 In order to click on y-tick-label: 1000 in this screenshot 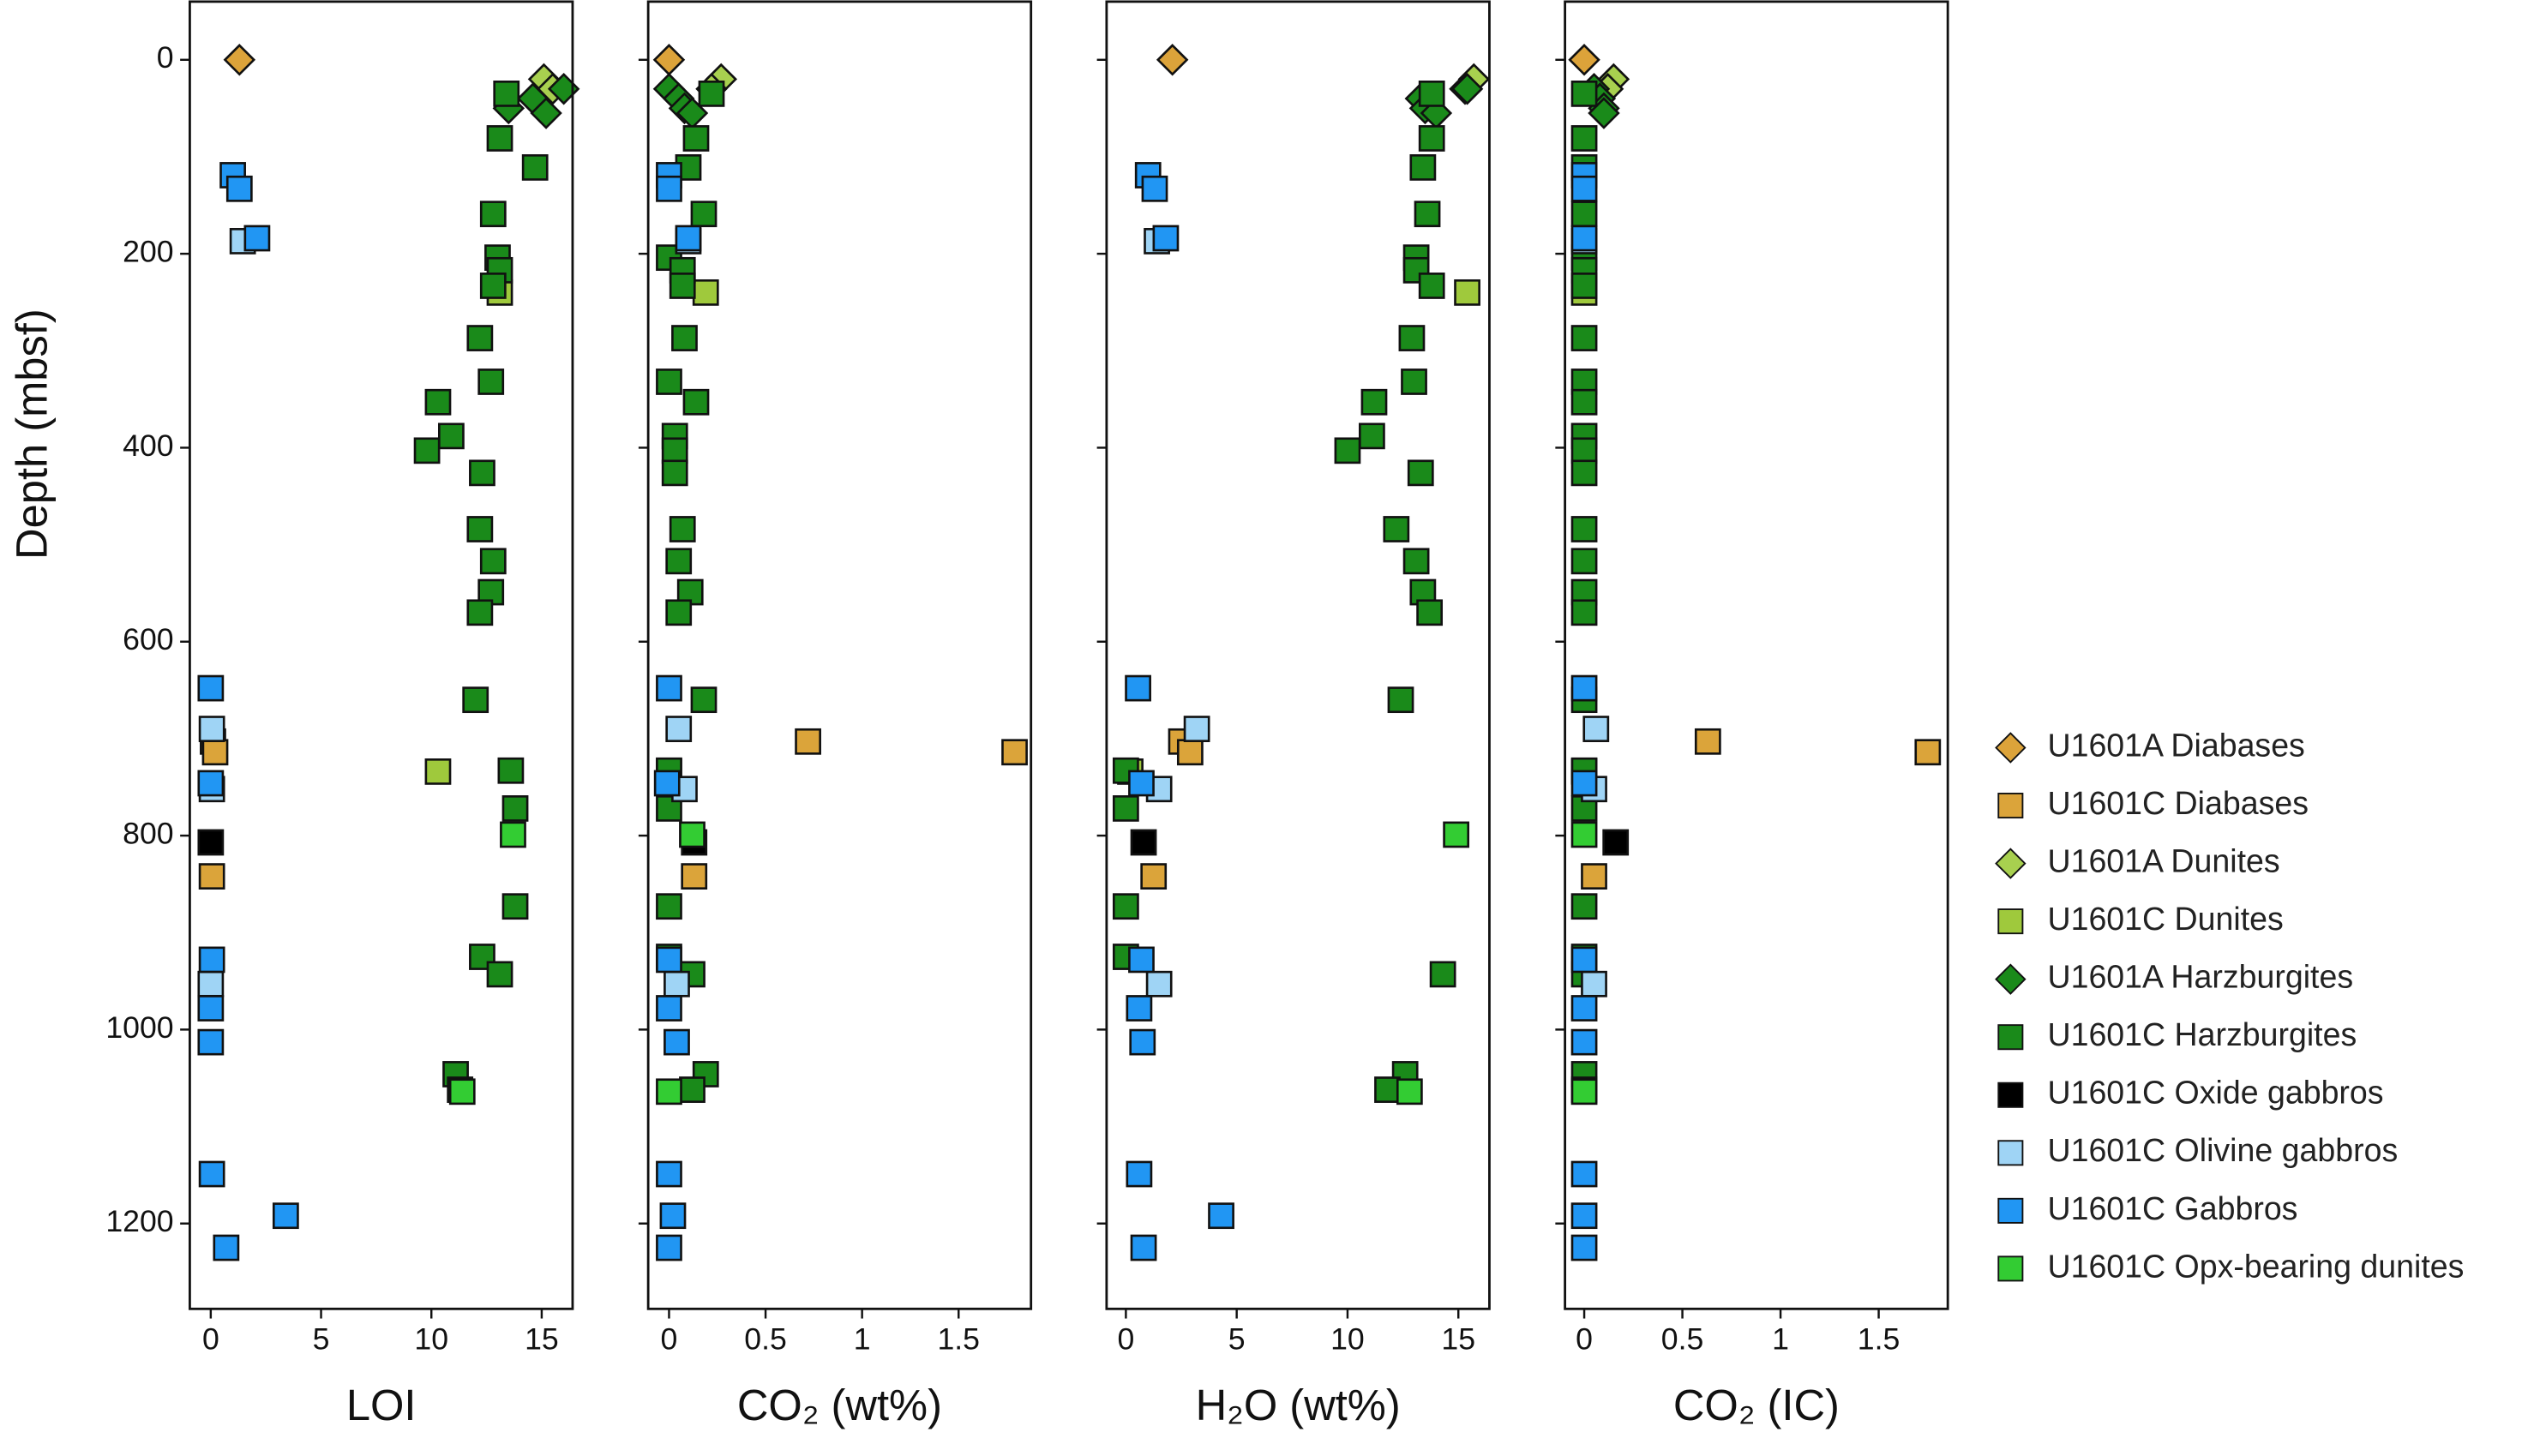, I will do `click(139, 1027)`.